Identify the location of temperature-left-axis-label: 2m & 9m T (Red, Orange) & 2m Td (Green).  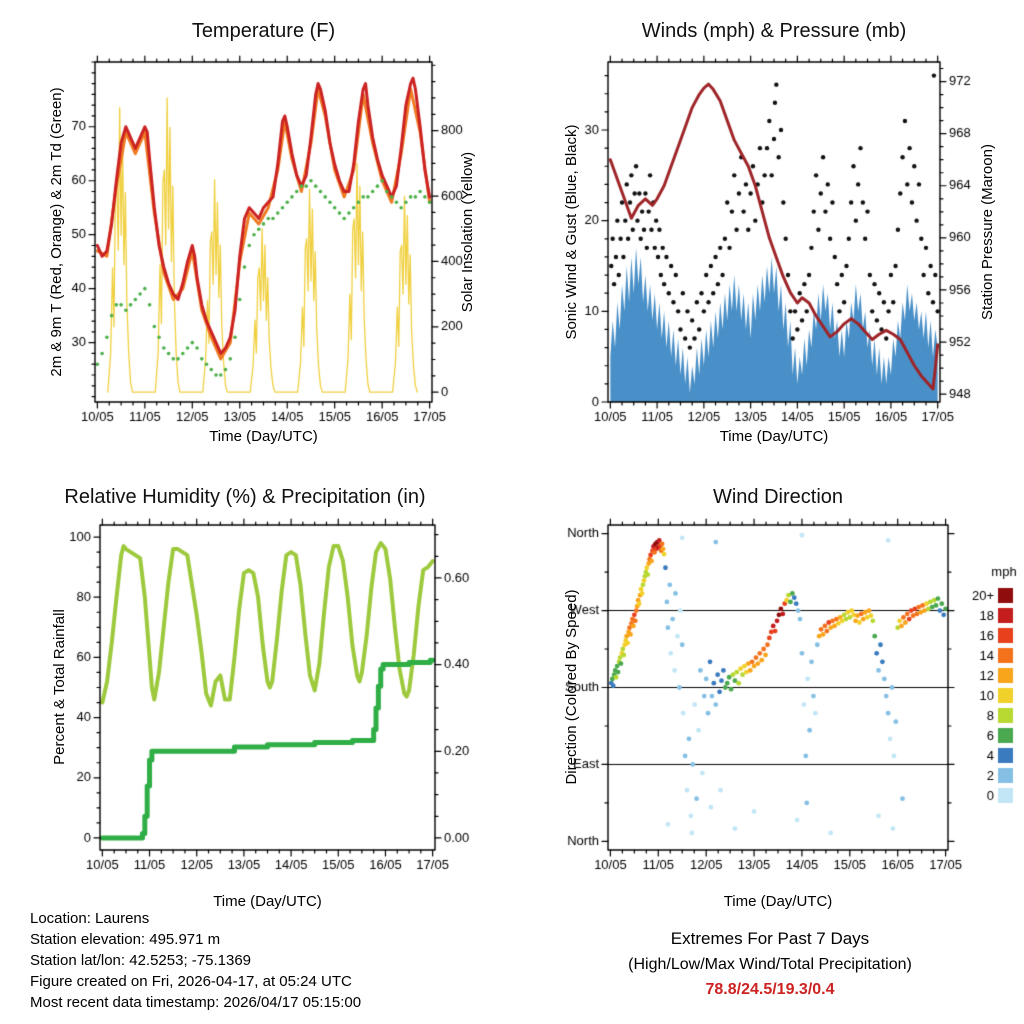
(56, 232).